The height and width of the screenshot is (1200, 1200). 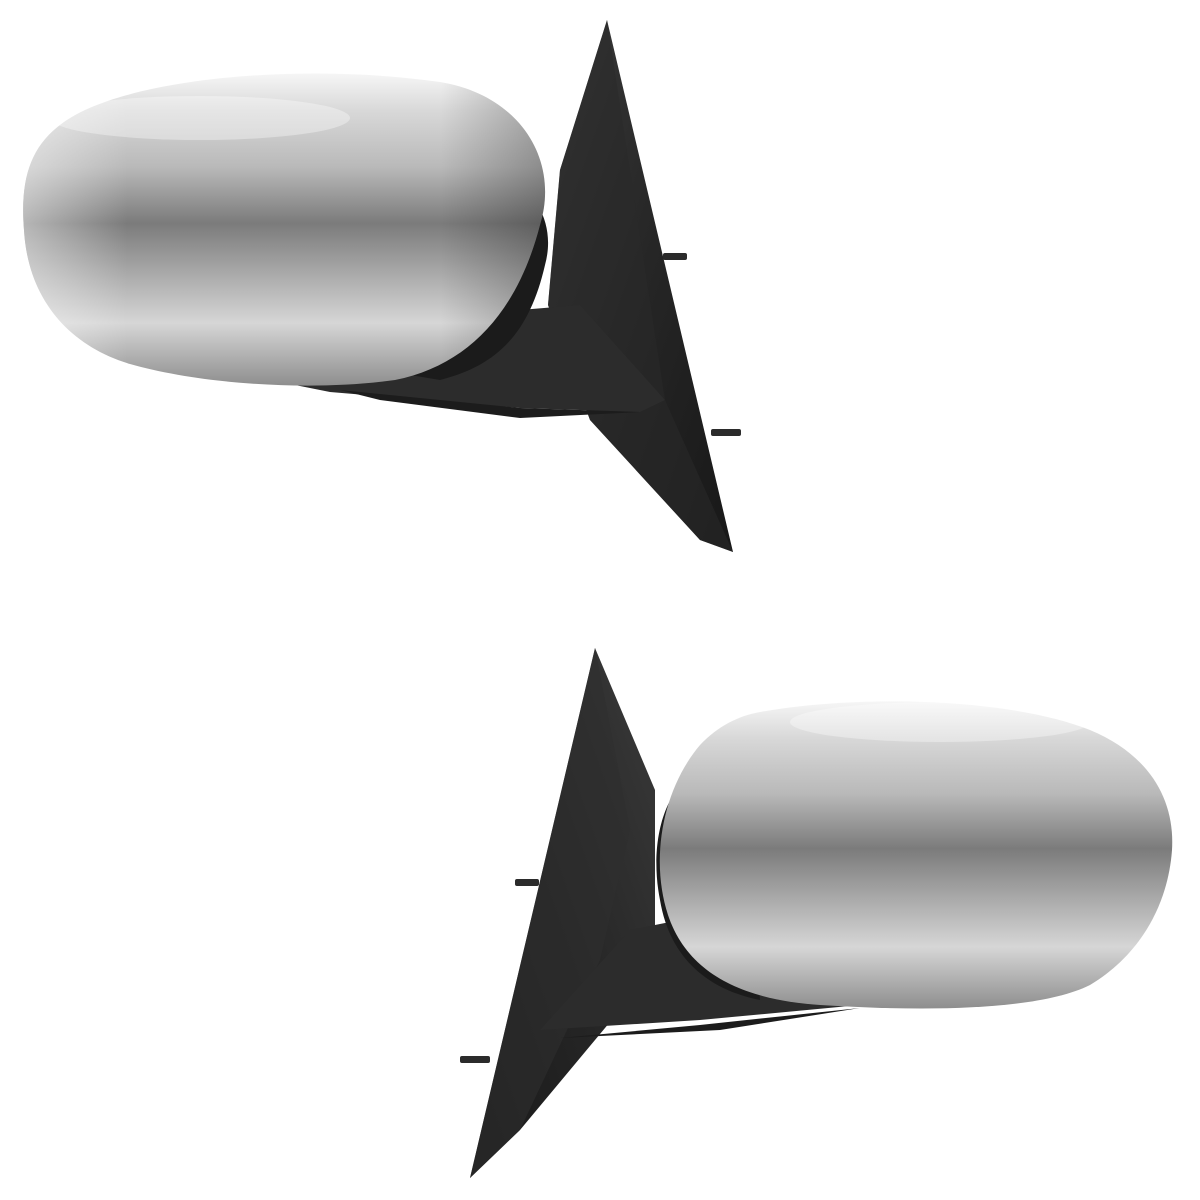 I want to click on chrome-housing-sheen, so click(x=284, y=229).